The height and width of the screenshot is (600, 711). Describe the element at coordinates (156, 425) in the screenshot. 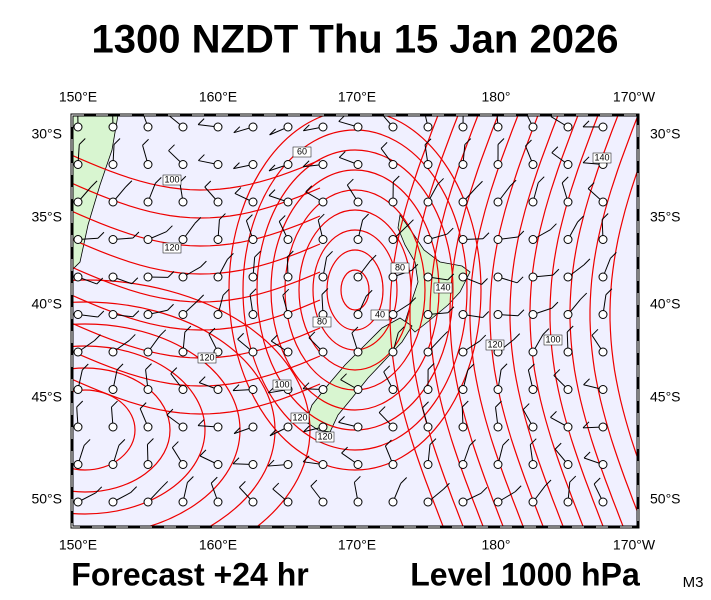

I see `isobar` at that location.